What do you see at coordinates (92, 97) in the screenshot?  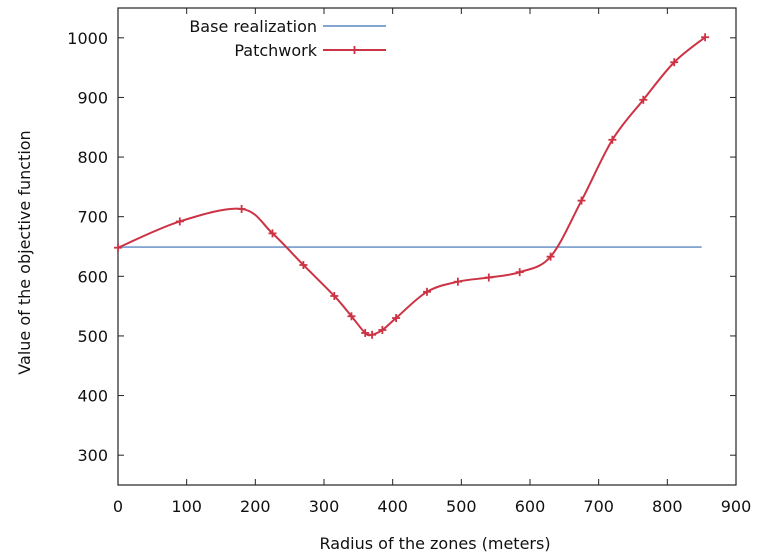 I see `y-tick-label: 900` at bounding box center [92, 97].